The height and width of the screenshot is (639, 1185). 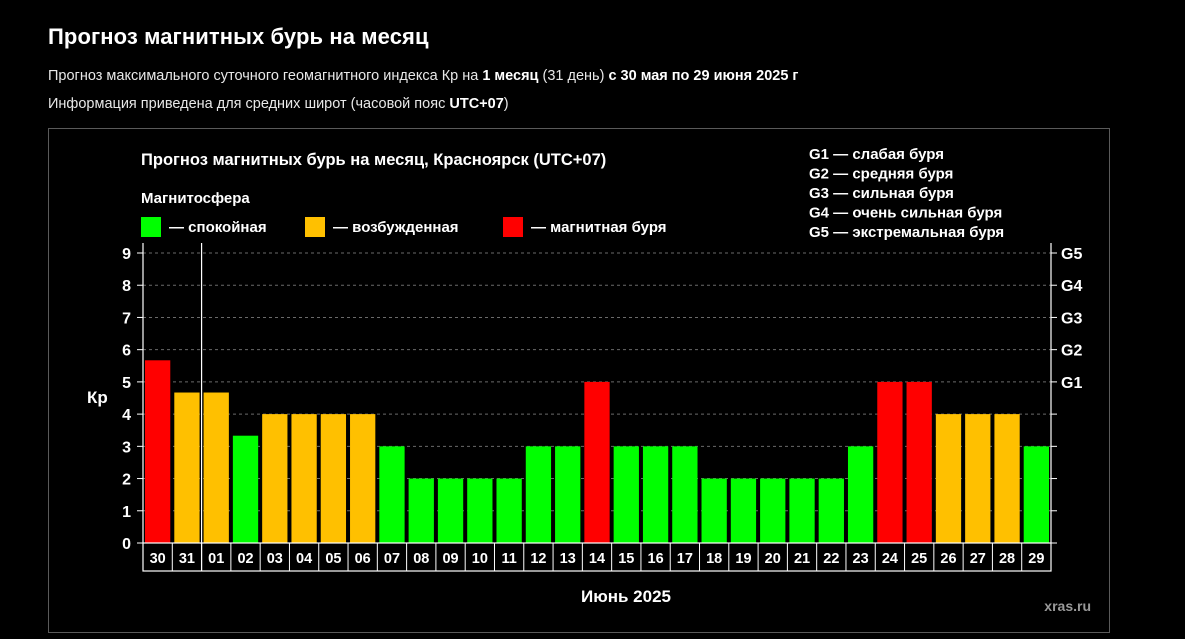 I want to click on x-tick-label-02: 02, so click(x=245, y=559).